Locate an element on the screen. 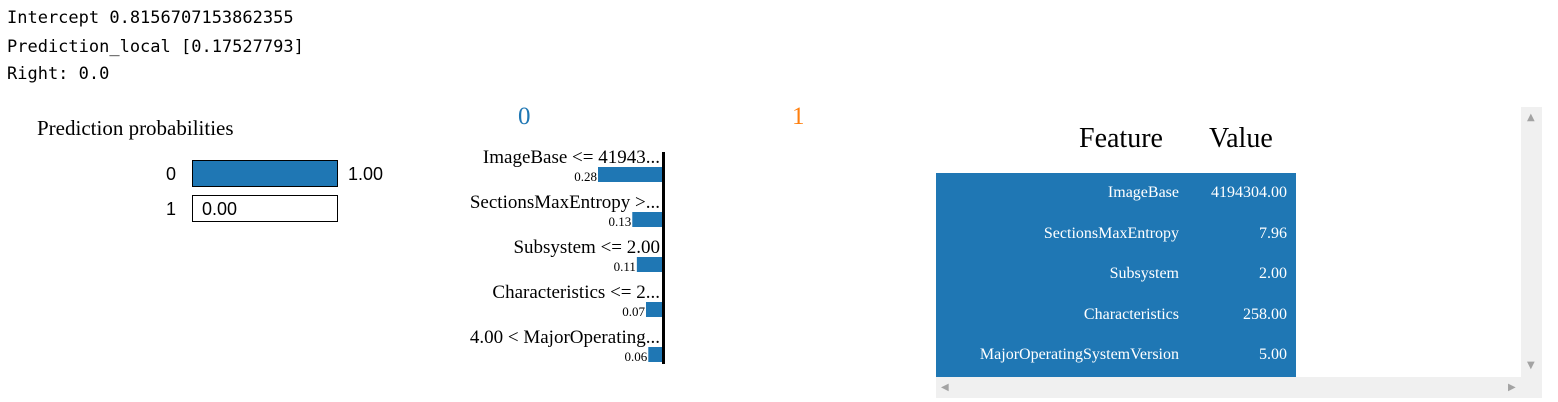 The width and height of the screenshot is (1558, 402). feature-weight-2: 0.11 is located at coordinates (625, 266).